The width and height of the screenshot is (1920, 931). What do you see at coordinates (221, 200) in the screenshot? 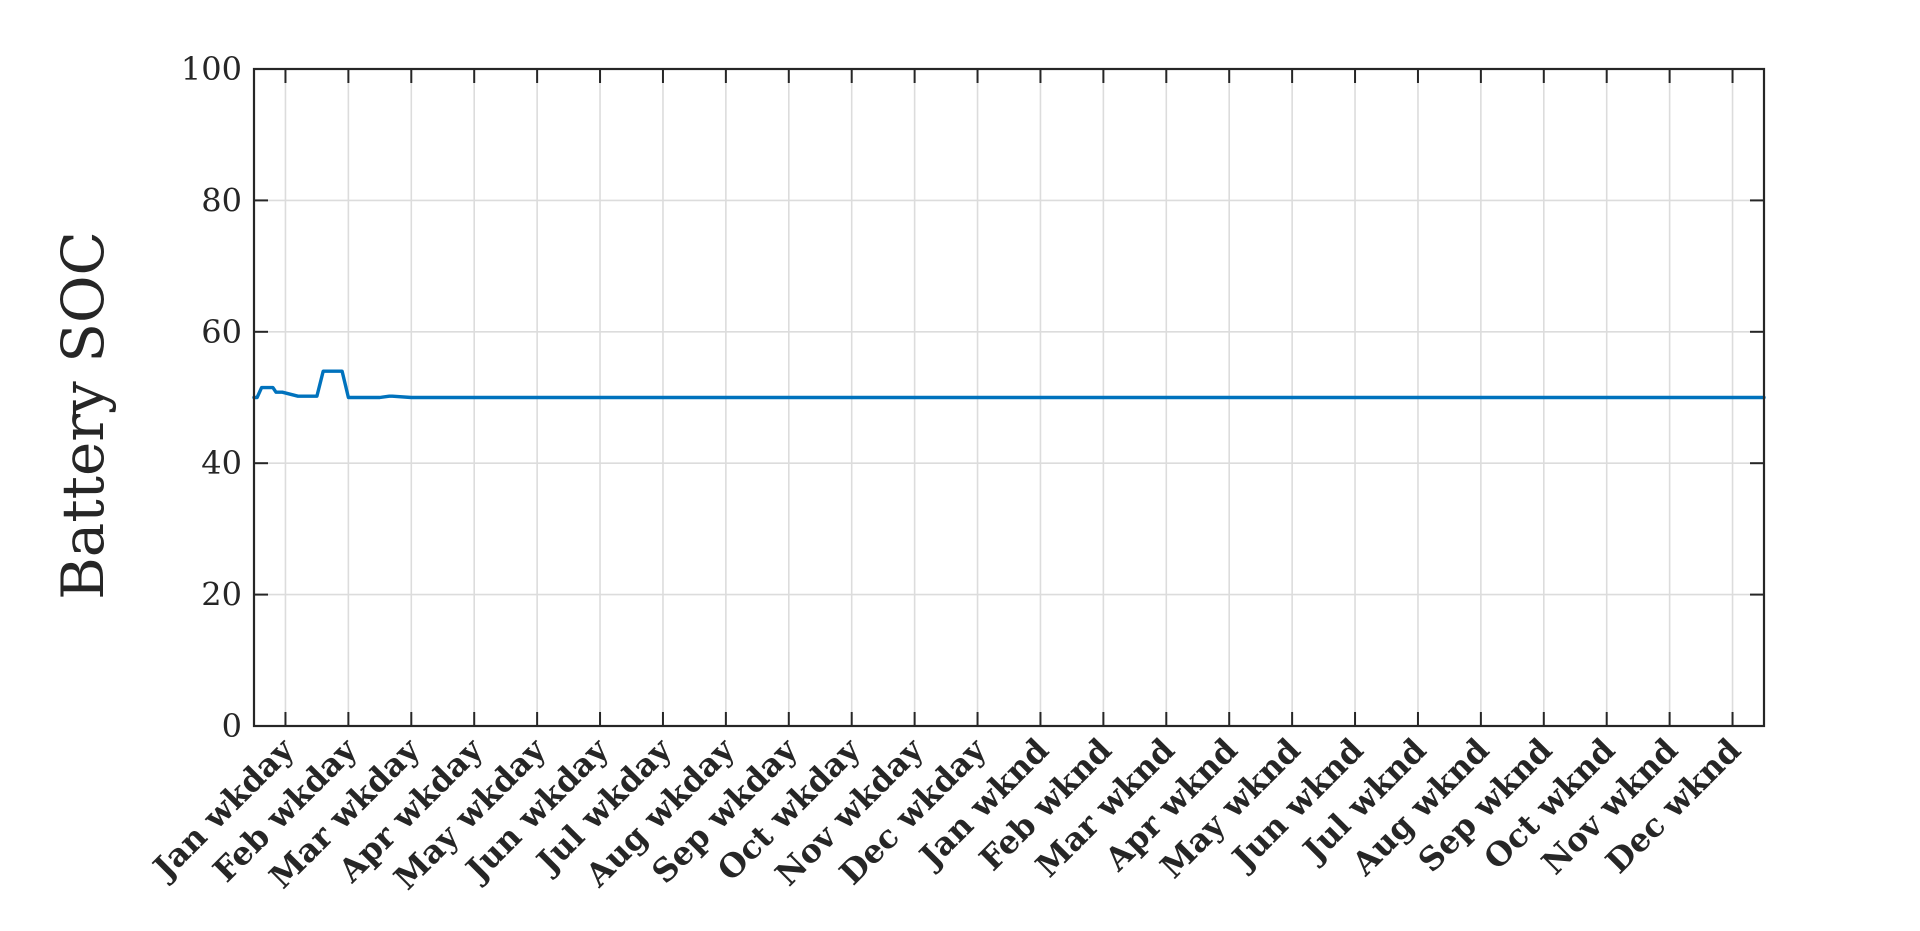
I see `y-tick-label: 80` at bounding box center [221, 200].